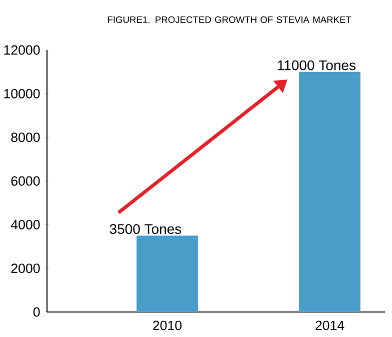 This screenshot has height=337, width=392. Describe the element at coordinates (36, 312) in the screenshot. I see `y-tick-label: 0` at that location.